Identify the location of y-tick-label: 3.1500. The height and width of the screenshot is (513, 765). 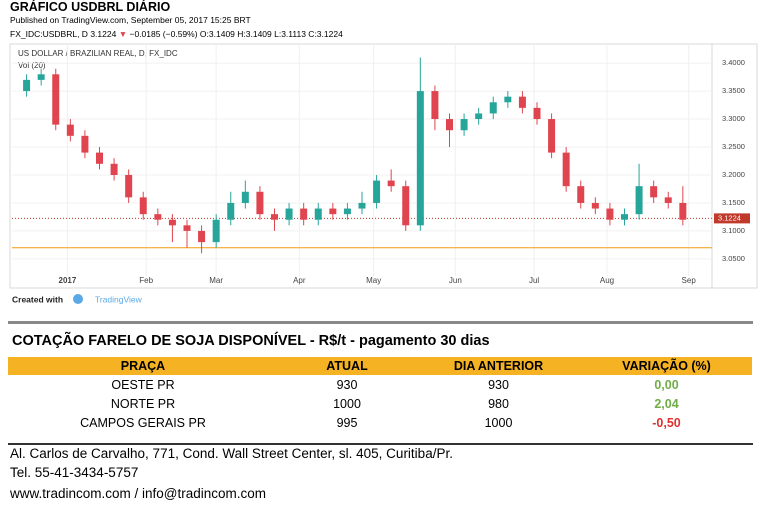
(733, 202).